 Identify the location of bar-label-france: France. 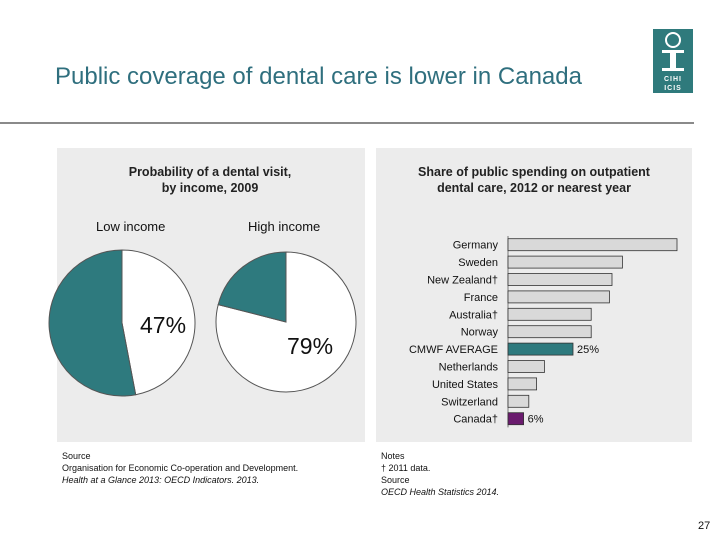
(481, 298).